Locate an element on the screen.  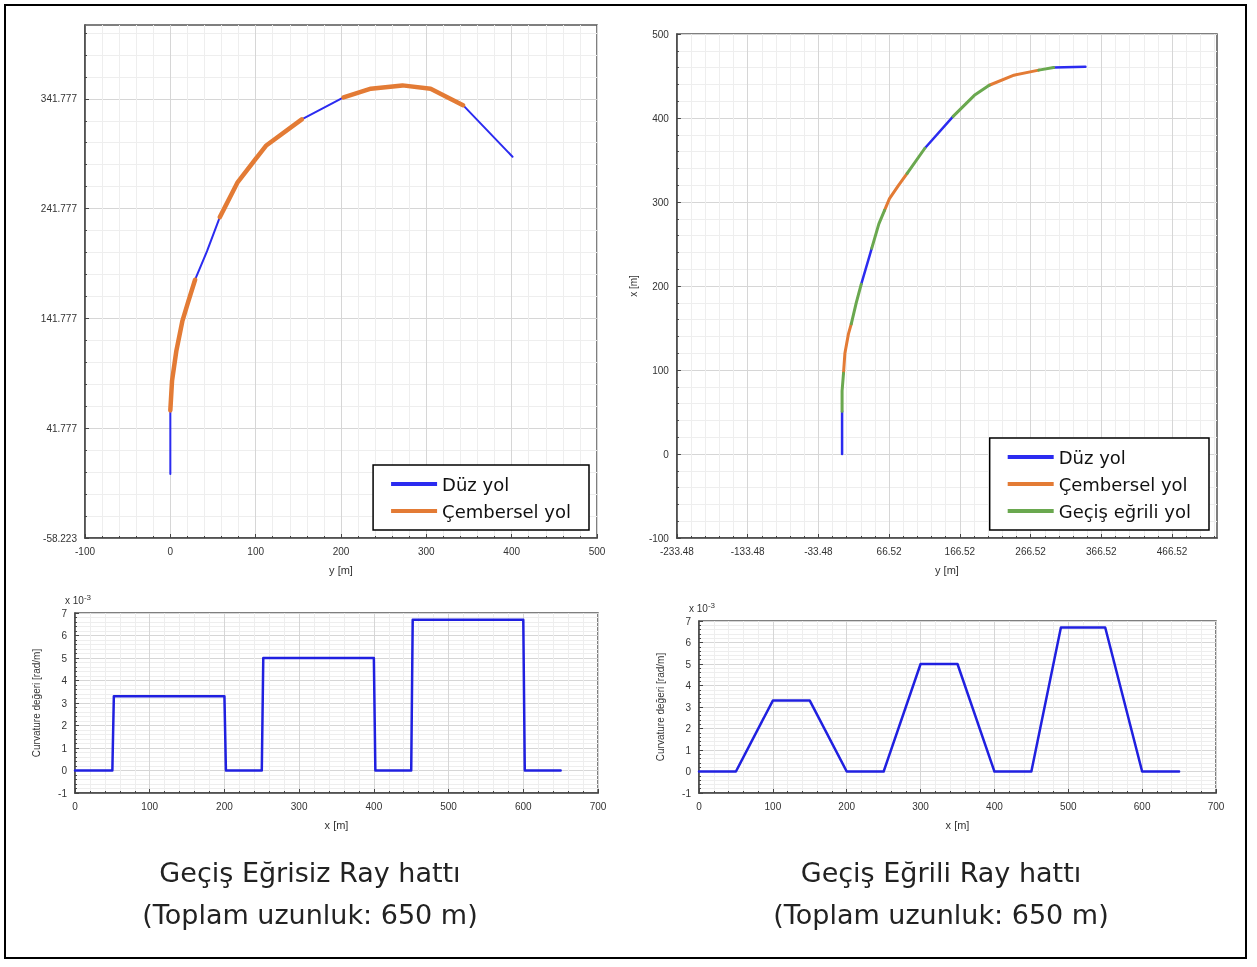
y-tick-label: 341.777 is located at coordinates (59, 99).